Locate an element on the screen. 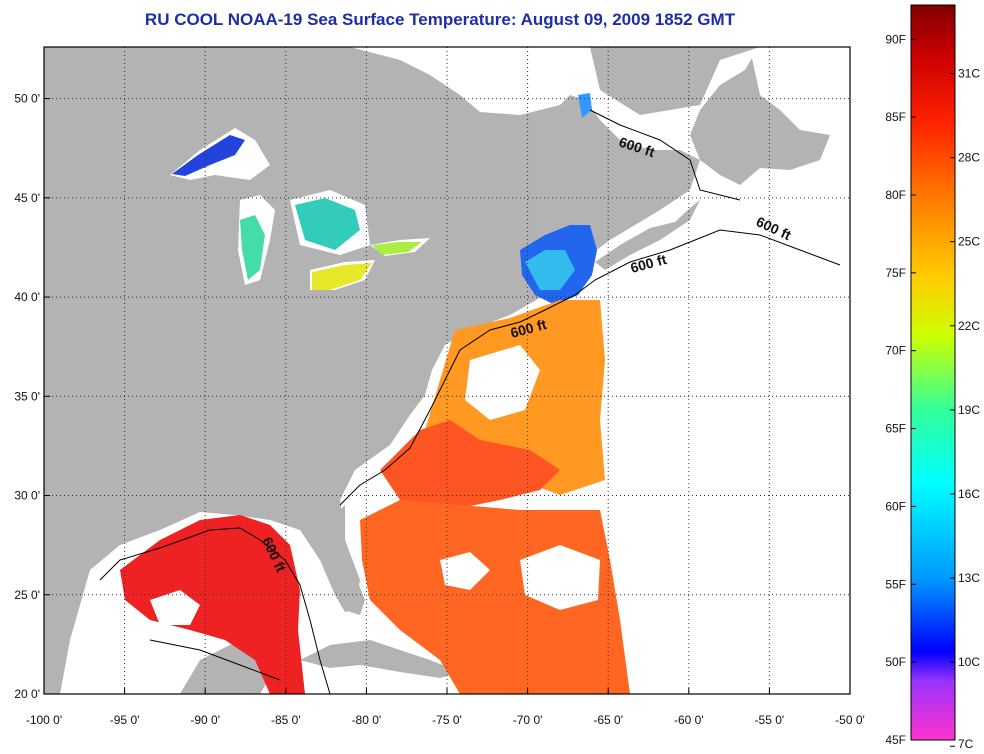 This screenshot has width=984, height=754. lat-tick-label: 25 0' is located at coordinates (27, 595).